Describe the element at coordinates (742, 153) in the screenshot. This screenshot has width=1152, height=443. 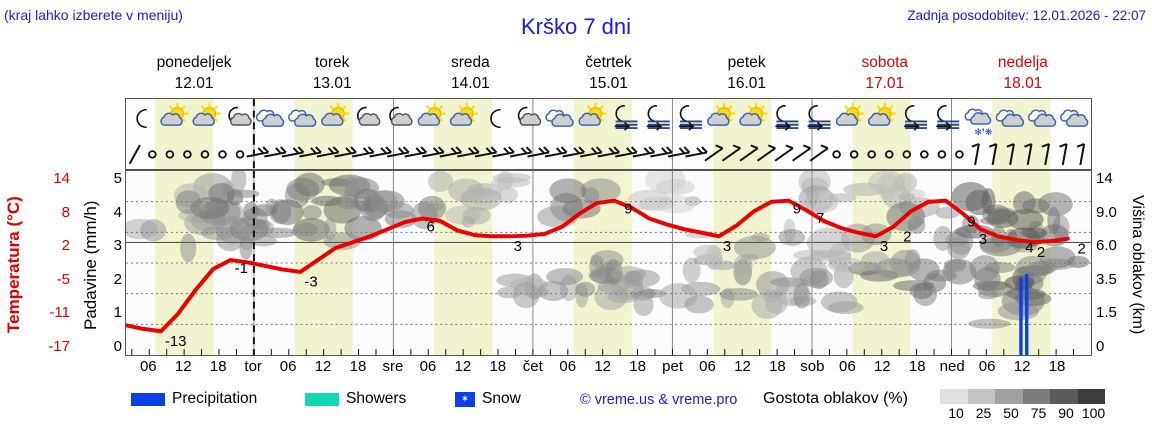
I see `daylight-band` at that location.